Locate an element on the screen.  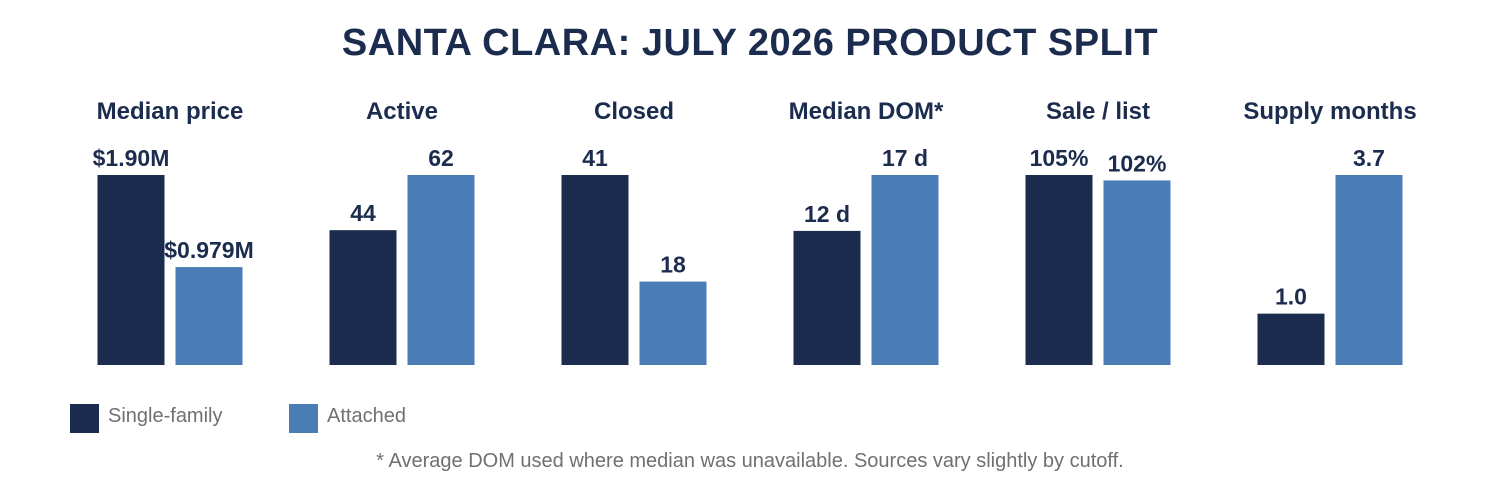
data-label-median-price-attached: $0.979M is located at coordinates (209, 250).